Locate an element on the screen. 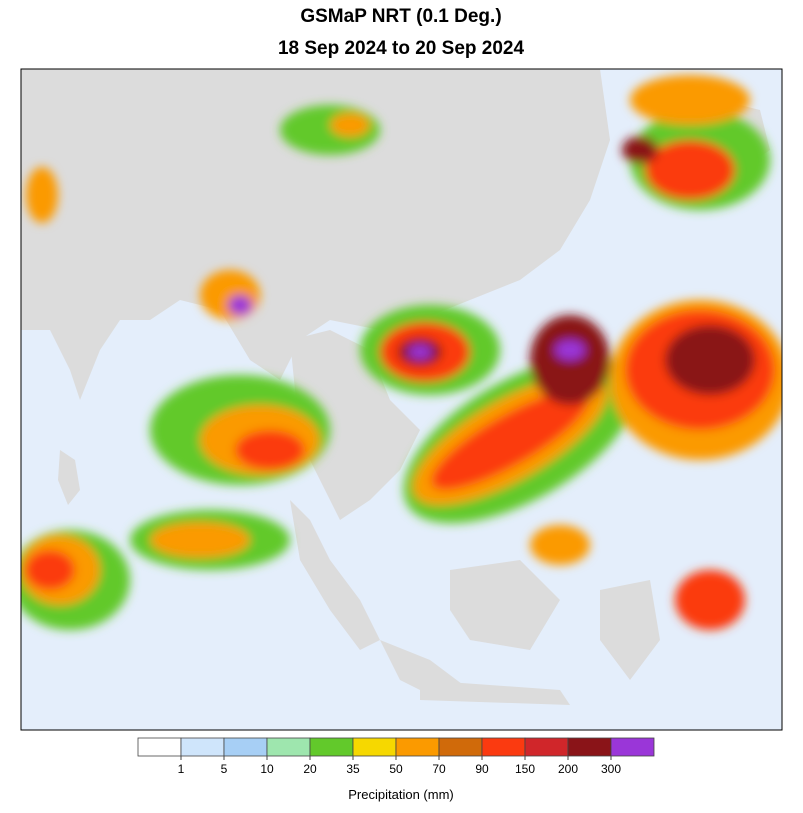  colorbar-tick-label: 70 is located at coordinates (439, 769).